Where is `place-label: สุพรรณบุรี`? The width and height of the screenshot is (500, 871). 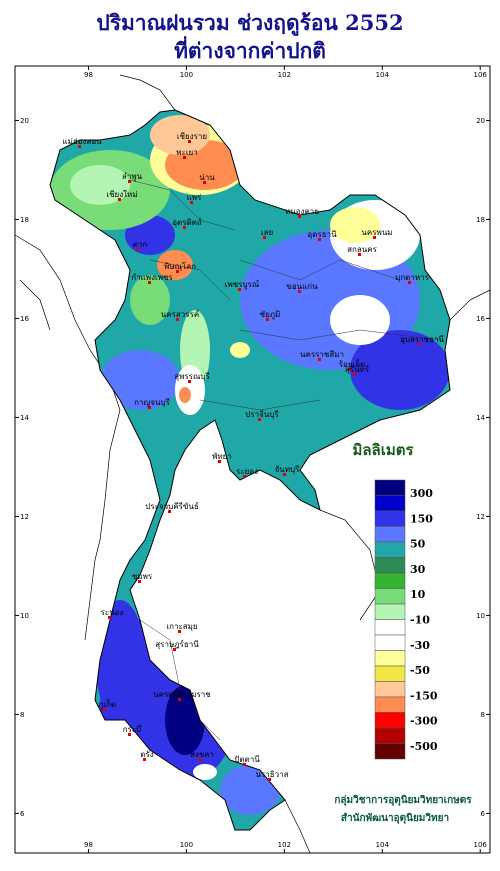 place-label: สุพรรณบุรี is located at coordinates (192, 376).